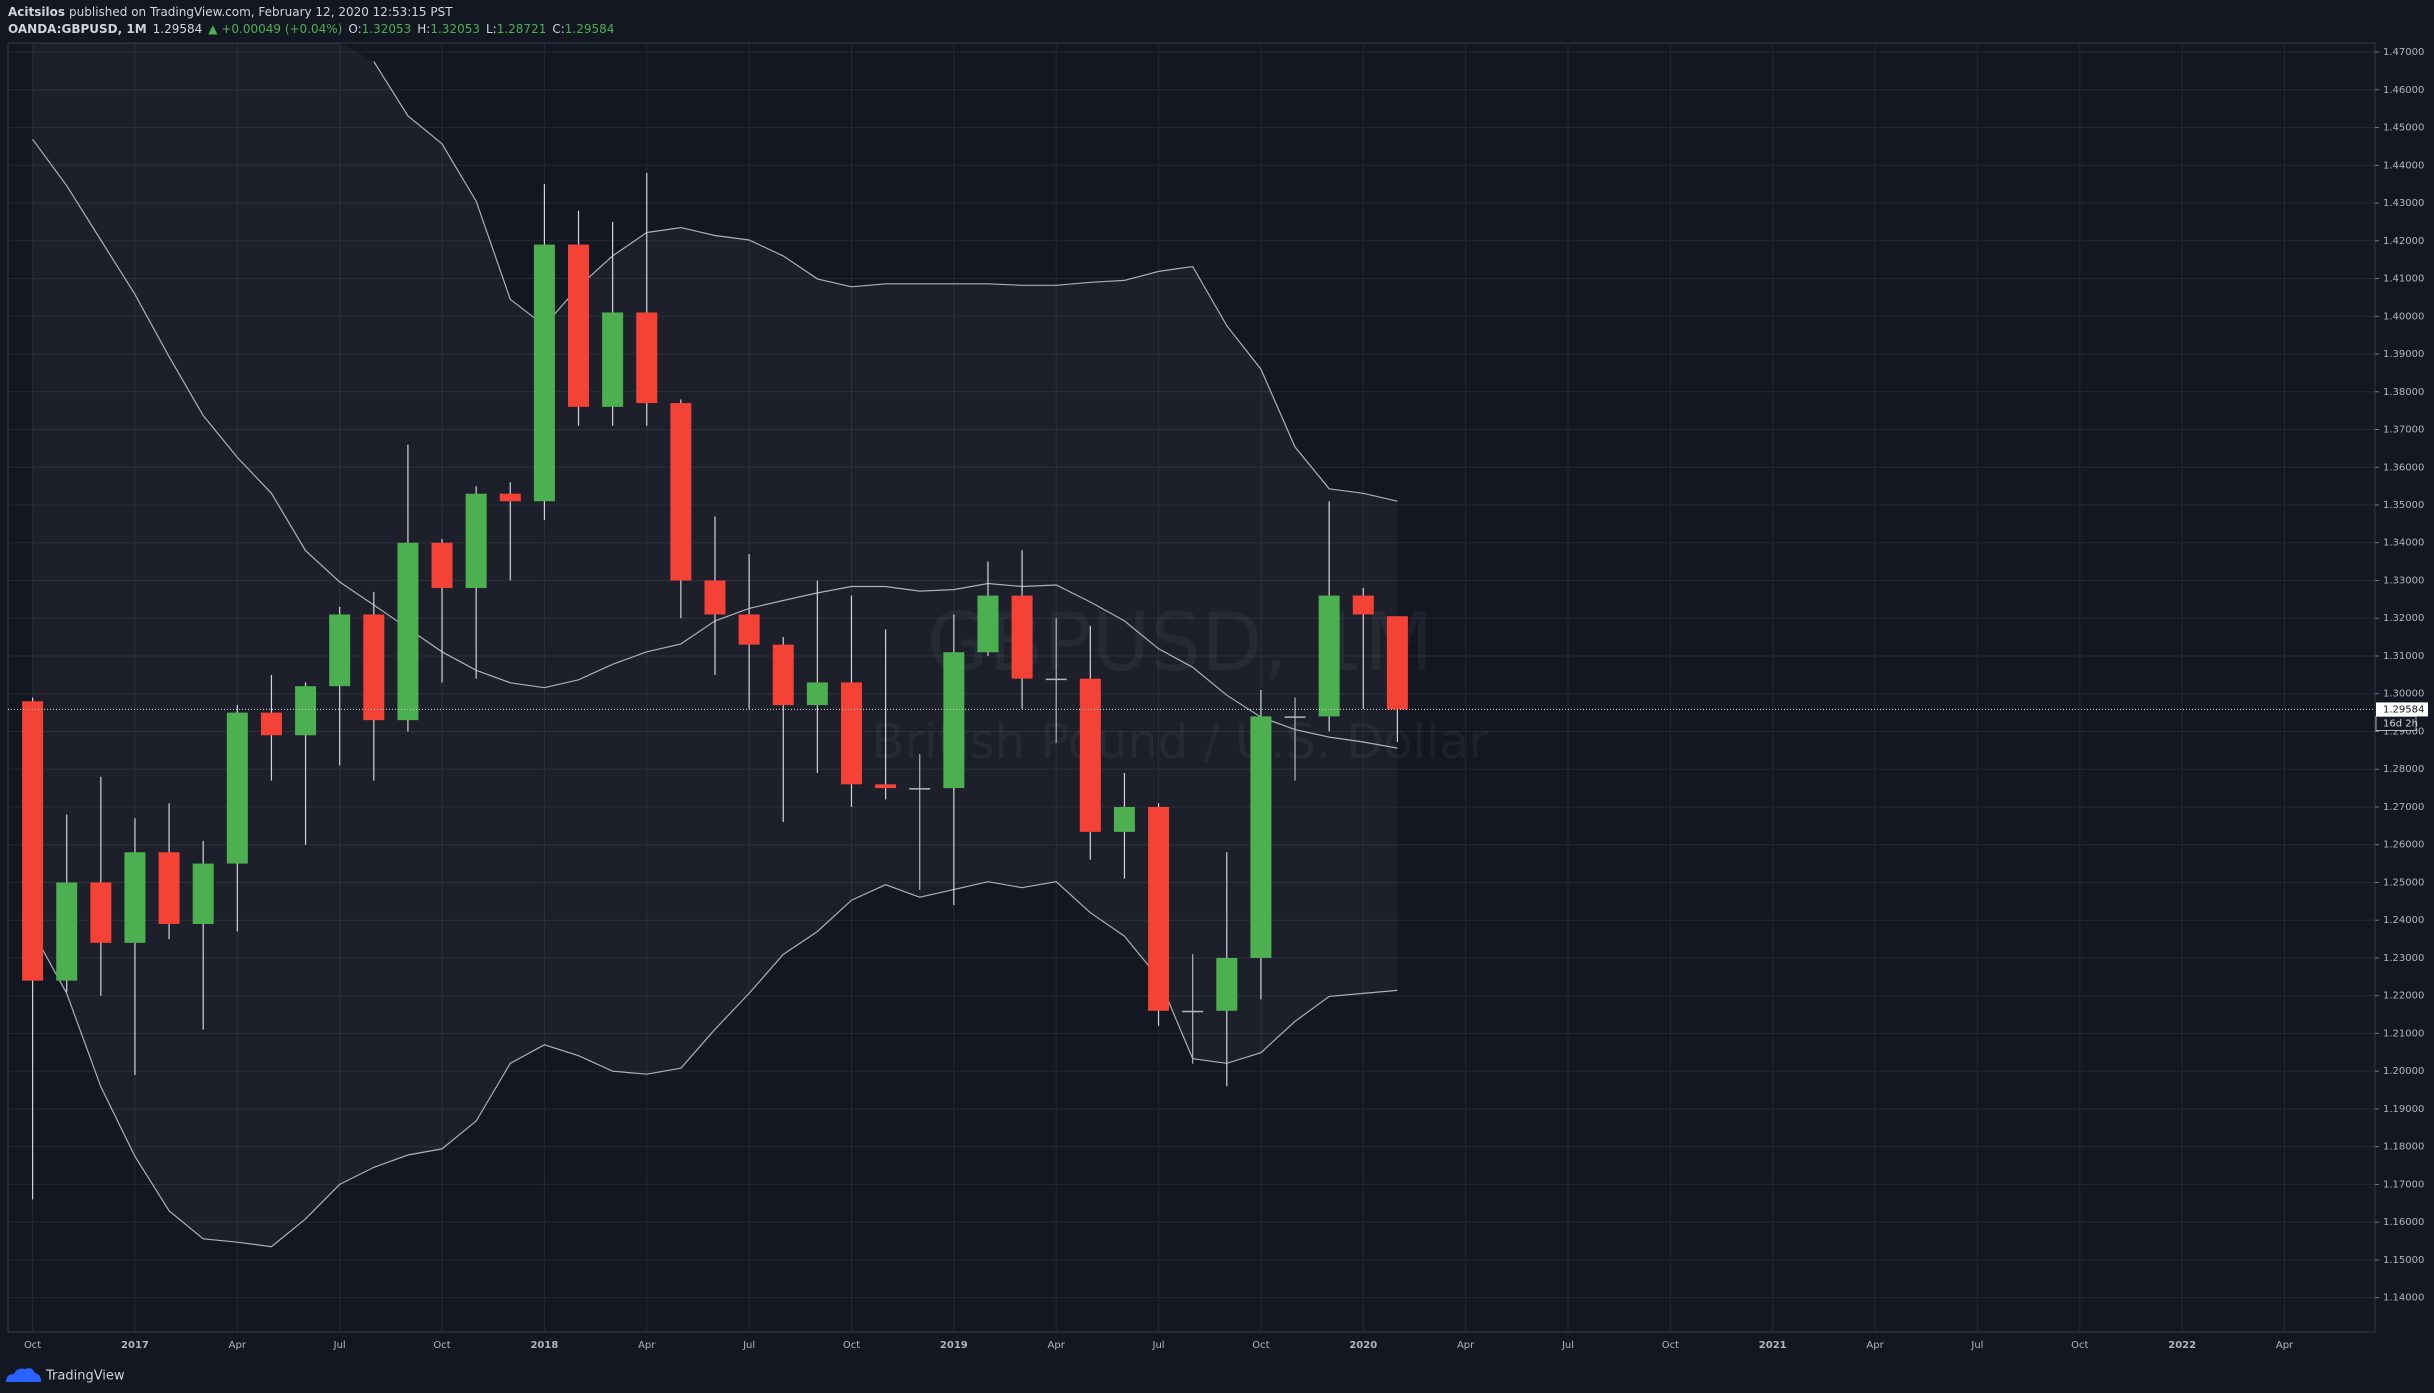  I want to click on ohlc-label: H:, so click(423, 29).